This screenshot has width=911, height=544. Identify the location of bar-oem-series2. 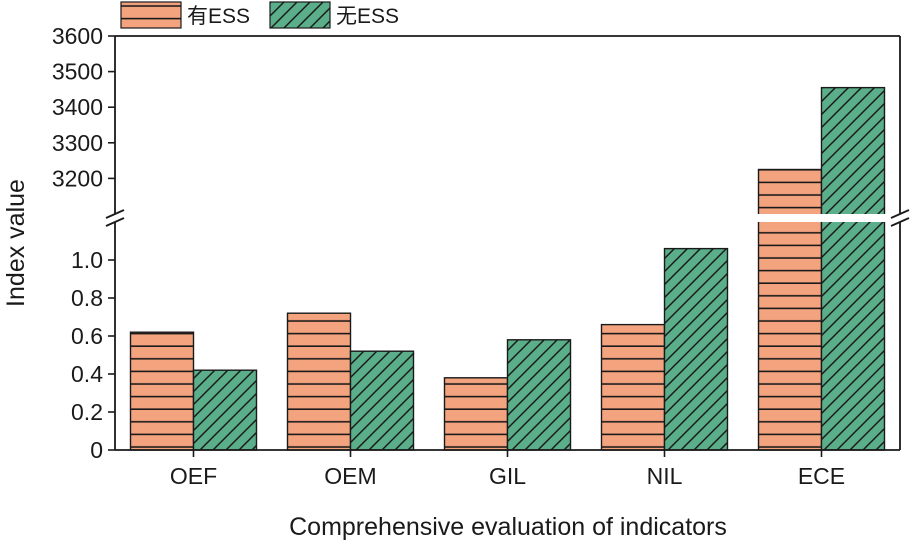
(382, 400).